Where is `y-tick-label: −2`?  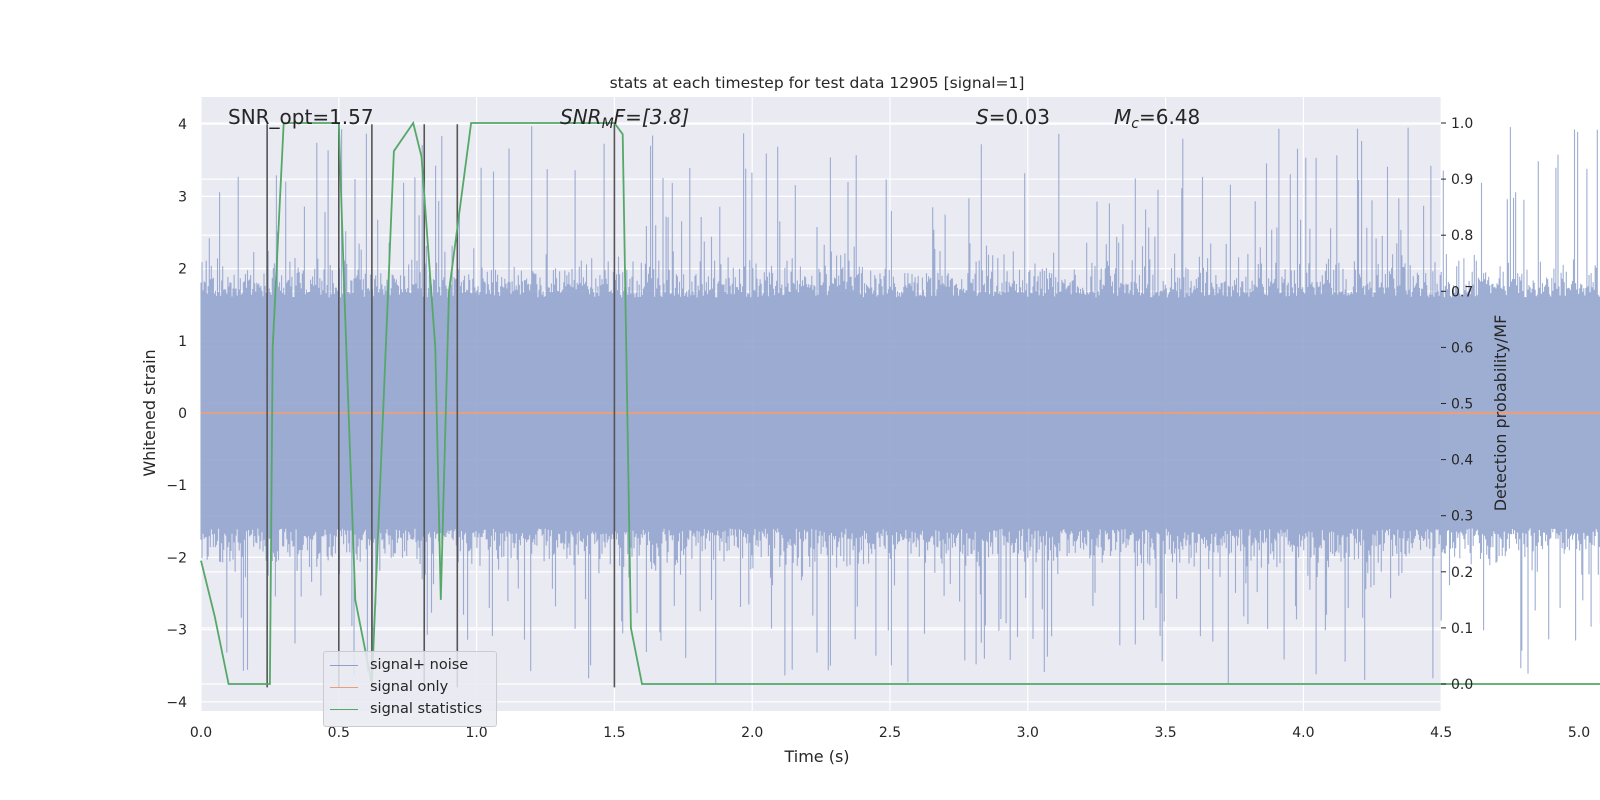
y-tick-label: −2 is located at coordinates (176, 558).